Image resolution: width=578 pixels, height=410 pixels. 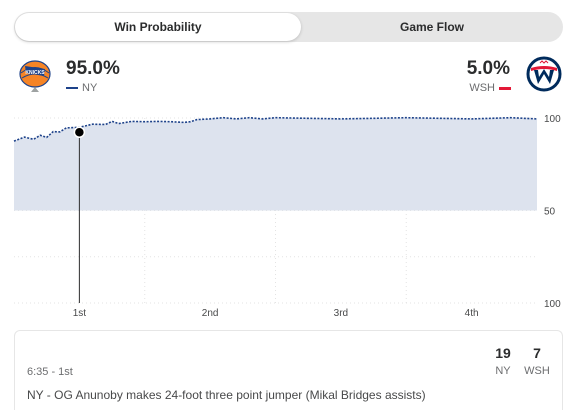 What do you see at coordinates (158, 27) in the screenshot?
I see `tab-win-probability: Win Probability` at bounding box center [158, 27].